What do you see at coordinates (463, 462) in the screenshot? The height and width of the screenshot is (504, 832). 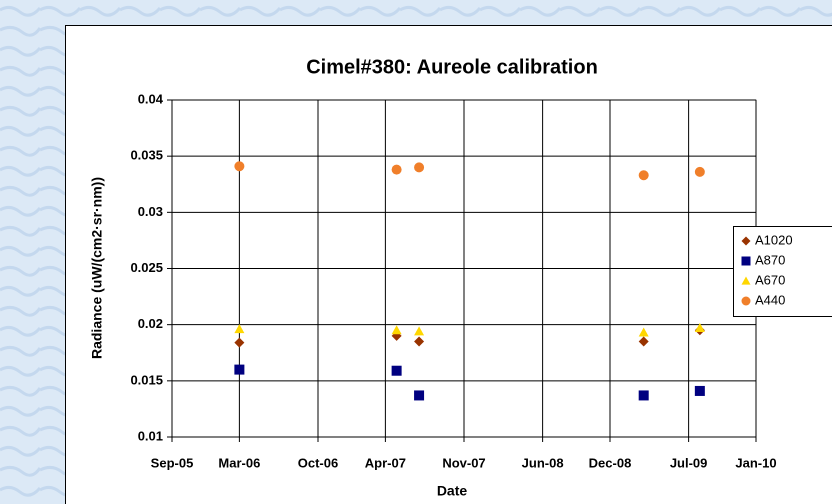 I see `x-tick-label: Nov-07` at bounding box center [463, 462].